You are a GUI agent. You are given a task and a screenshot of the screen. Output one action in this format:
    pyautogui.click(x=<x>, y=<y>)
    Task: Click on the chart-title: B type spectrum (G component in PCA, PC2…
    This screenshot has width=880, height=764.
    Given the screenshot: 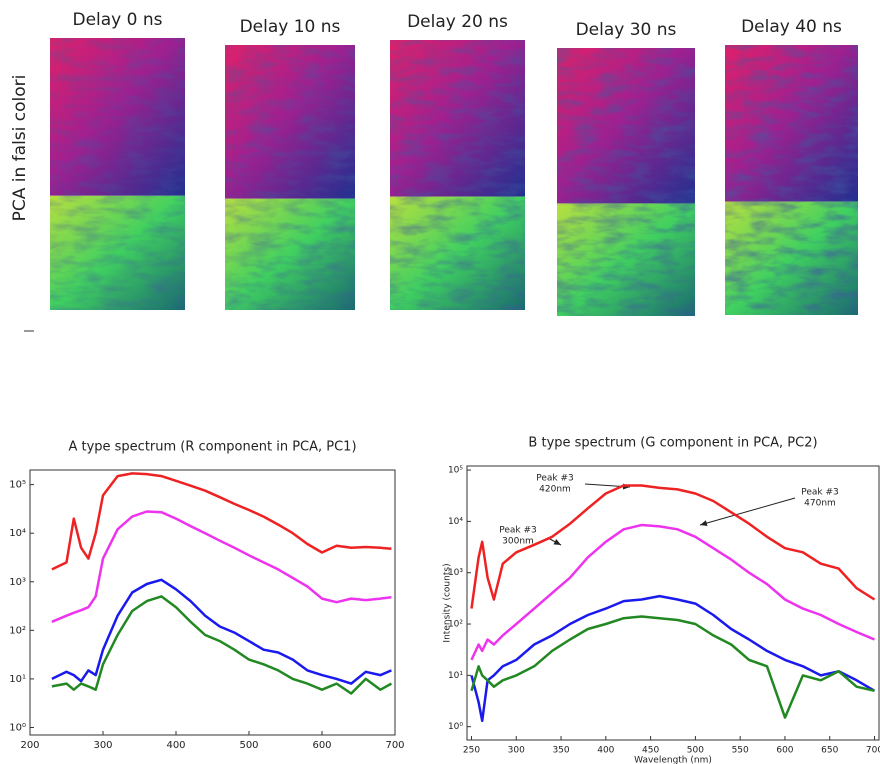 What is the action you would take?
    pyautogui.click(x=672, y=443)
    